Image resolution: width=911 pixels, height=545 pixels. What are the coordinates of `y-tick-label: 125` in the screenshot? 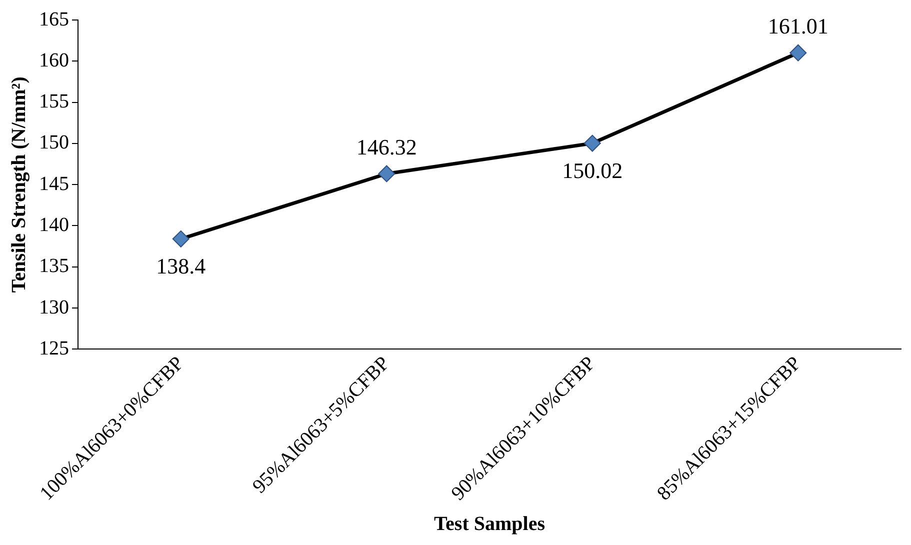 It's located at (54, 348).